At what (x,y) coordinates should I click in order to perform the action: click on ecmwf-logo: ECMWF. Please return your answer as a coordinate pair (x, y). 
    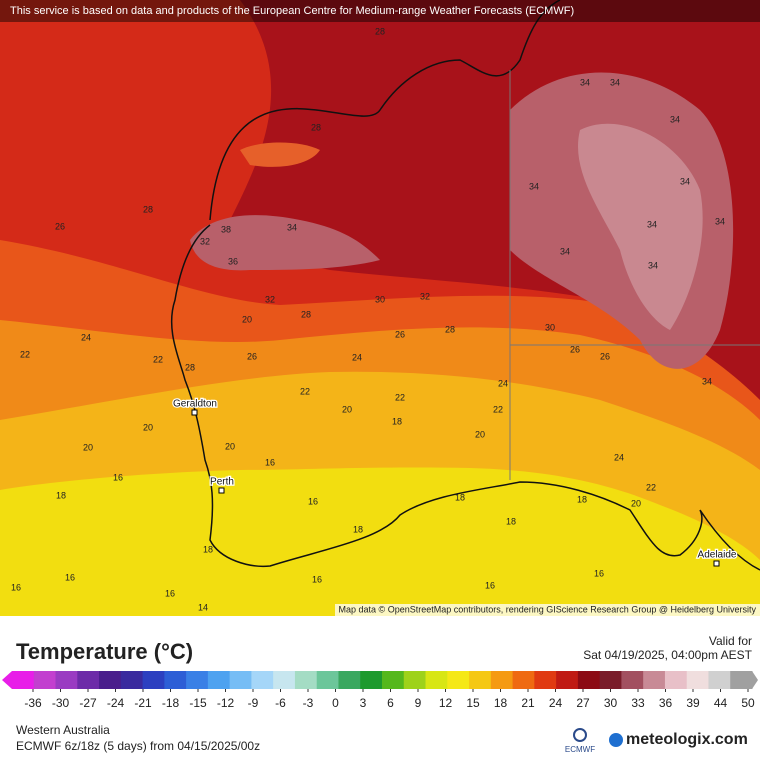
    Looking at the image, I should click on (580, 749).